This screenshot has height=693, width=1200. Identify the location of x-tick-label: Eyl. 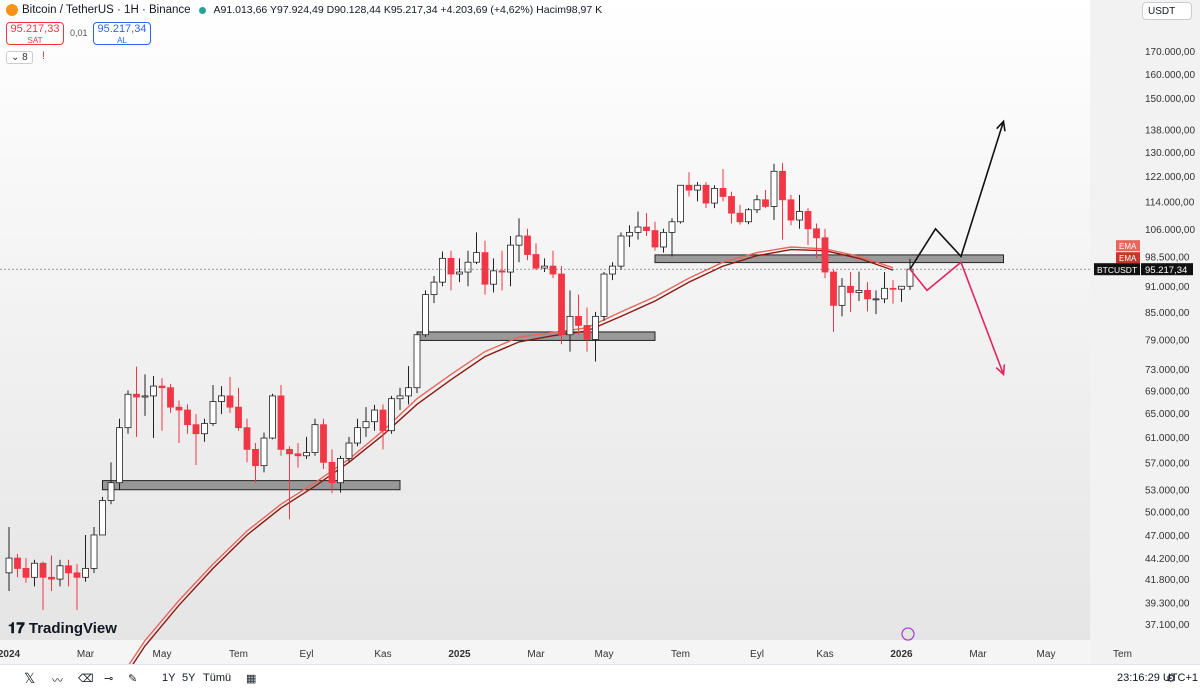
(757, 654).